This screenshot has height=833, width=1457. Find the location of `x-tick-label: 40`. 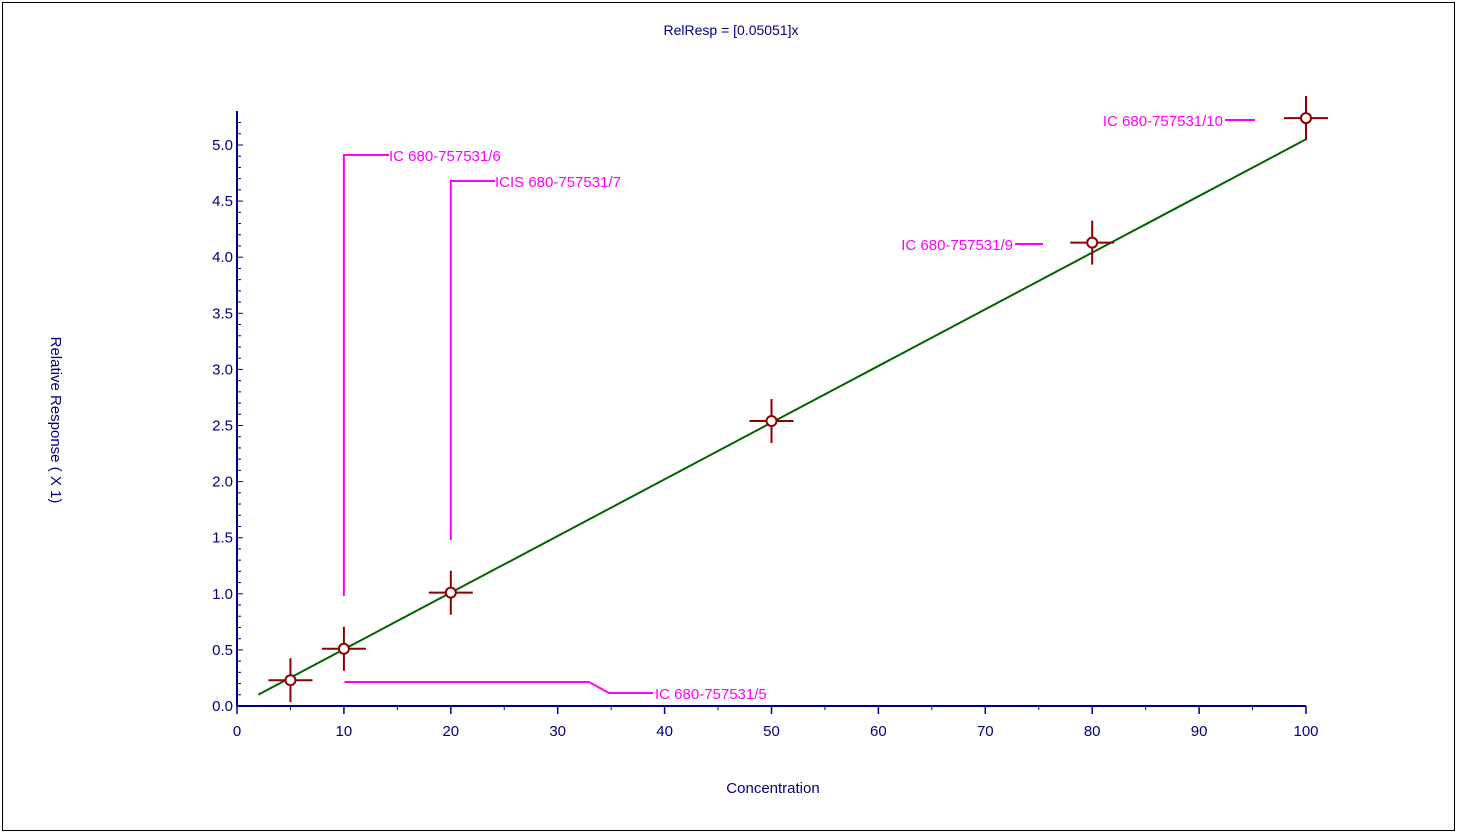

x-tick-label: 40 is located at coordinates (664, 731).